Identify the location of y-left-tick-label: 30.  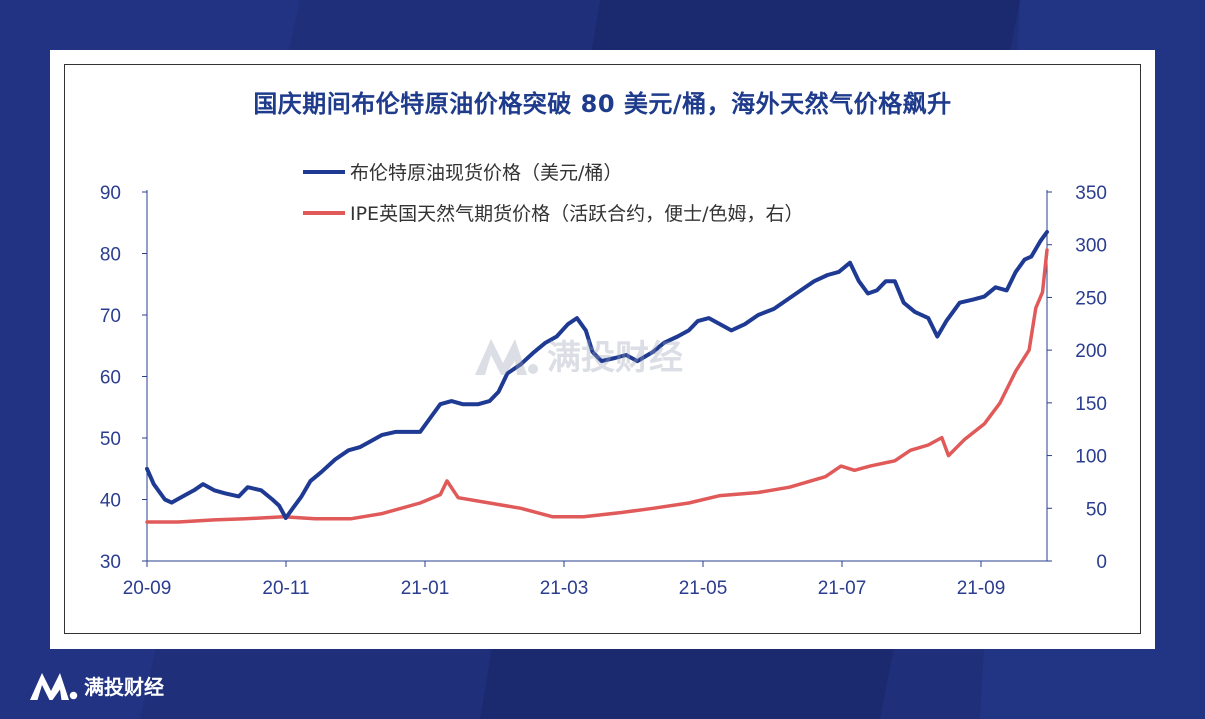
(110, 562).